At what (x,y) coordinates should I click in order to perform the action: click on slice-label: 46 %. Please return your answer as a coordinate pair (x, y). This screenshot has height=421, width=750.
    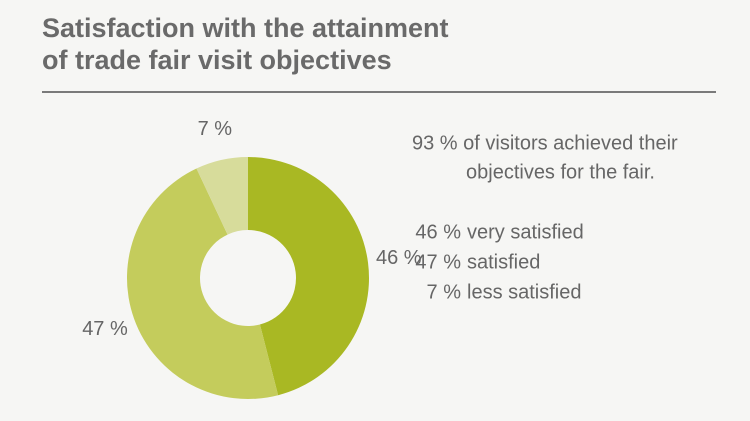
    Looking at the image, I should click on (399, 258).